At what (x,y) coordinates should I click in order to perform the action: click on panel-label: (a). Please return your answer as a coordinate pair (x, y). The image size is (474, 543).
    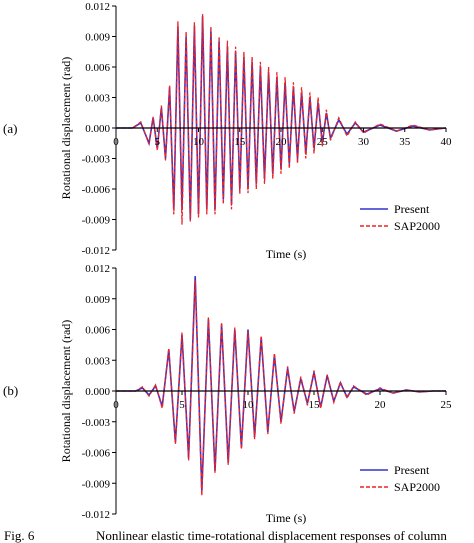
    Looking at the image, I should click on (10, 128).